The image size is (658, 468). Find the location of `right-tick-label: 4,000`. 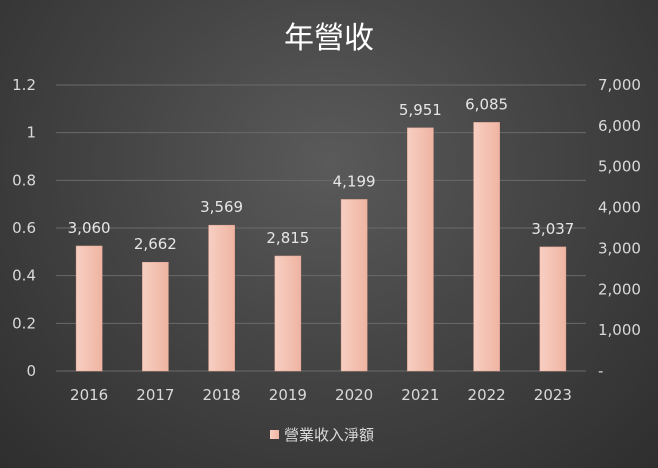

right-tick-label: 4,000 is located at coordinates (619, 208).